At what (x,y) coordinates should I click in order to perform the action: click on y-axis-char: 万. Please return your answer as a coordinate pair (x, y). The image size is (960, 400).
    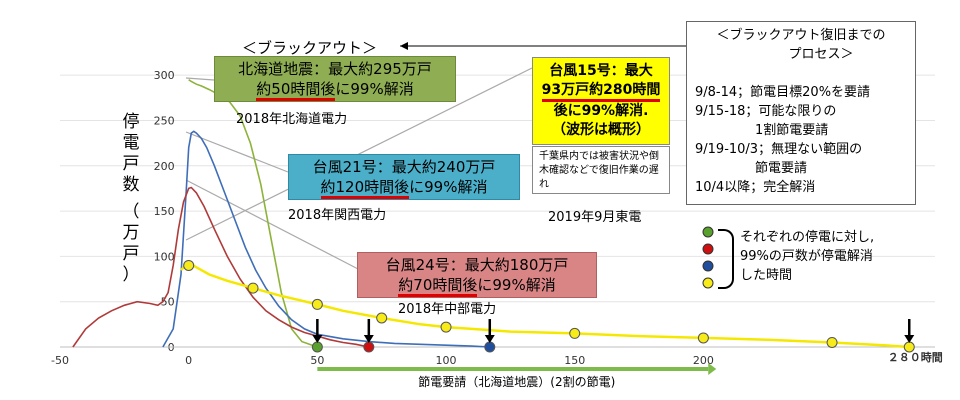
    Looking at the image, I should click on (131, 233).